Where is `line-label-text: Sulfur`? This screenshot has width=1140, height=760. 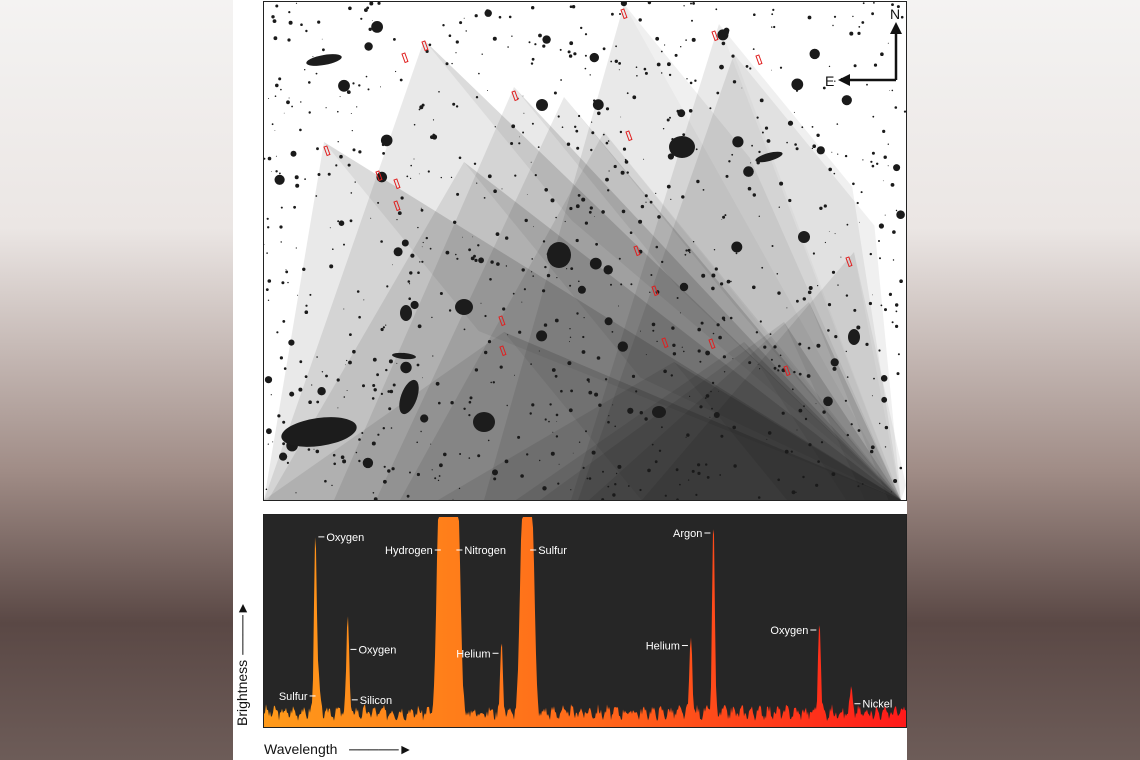 line-label-text: Sulfur is located at coordinates (552, 551).